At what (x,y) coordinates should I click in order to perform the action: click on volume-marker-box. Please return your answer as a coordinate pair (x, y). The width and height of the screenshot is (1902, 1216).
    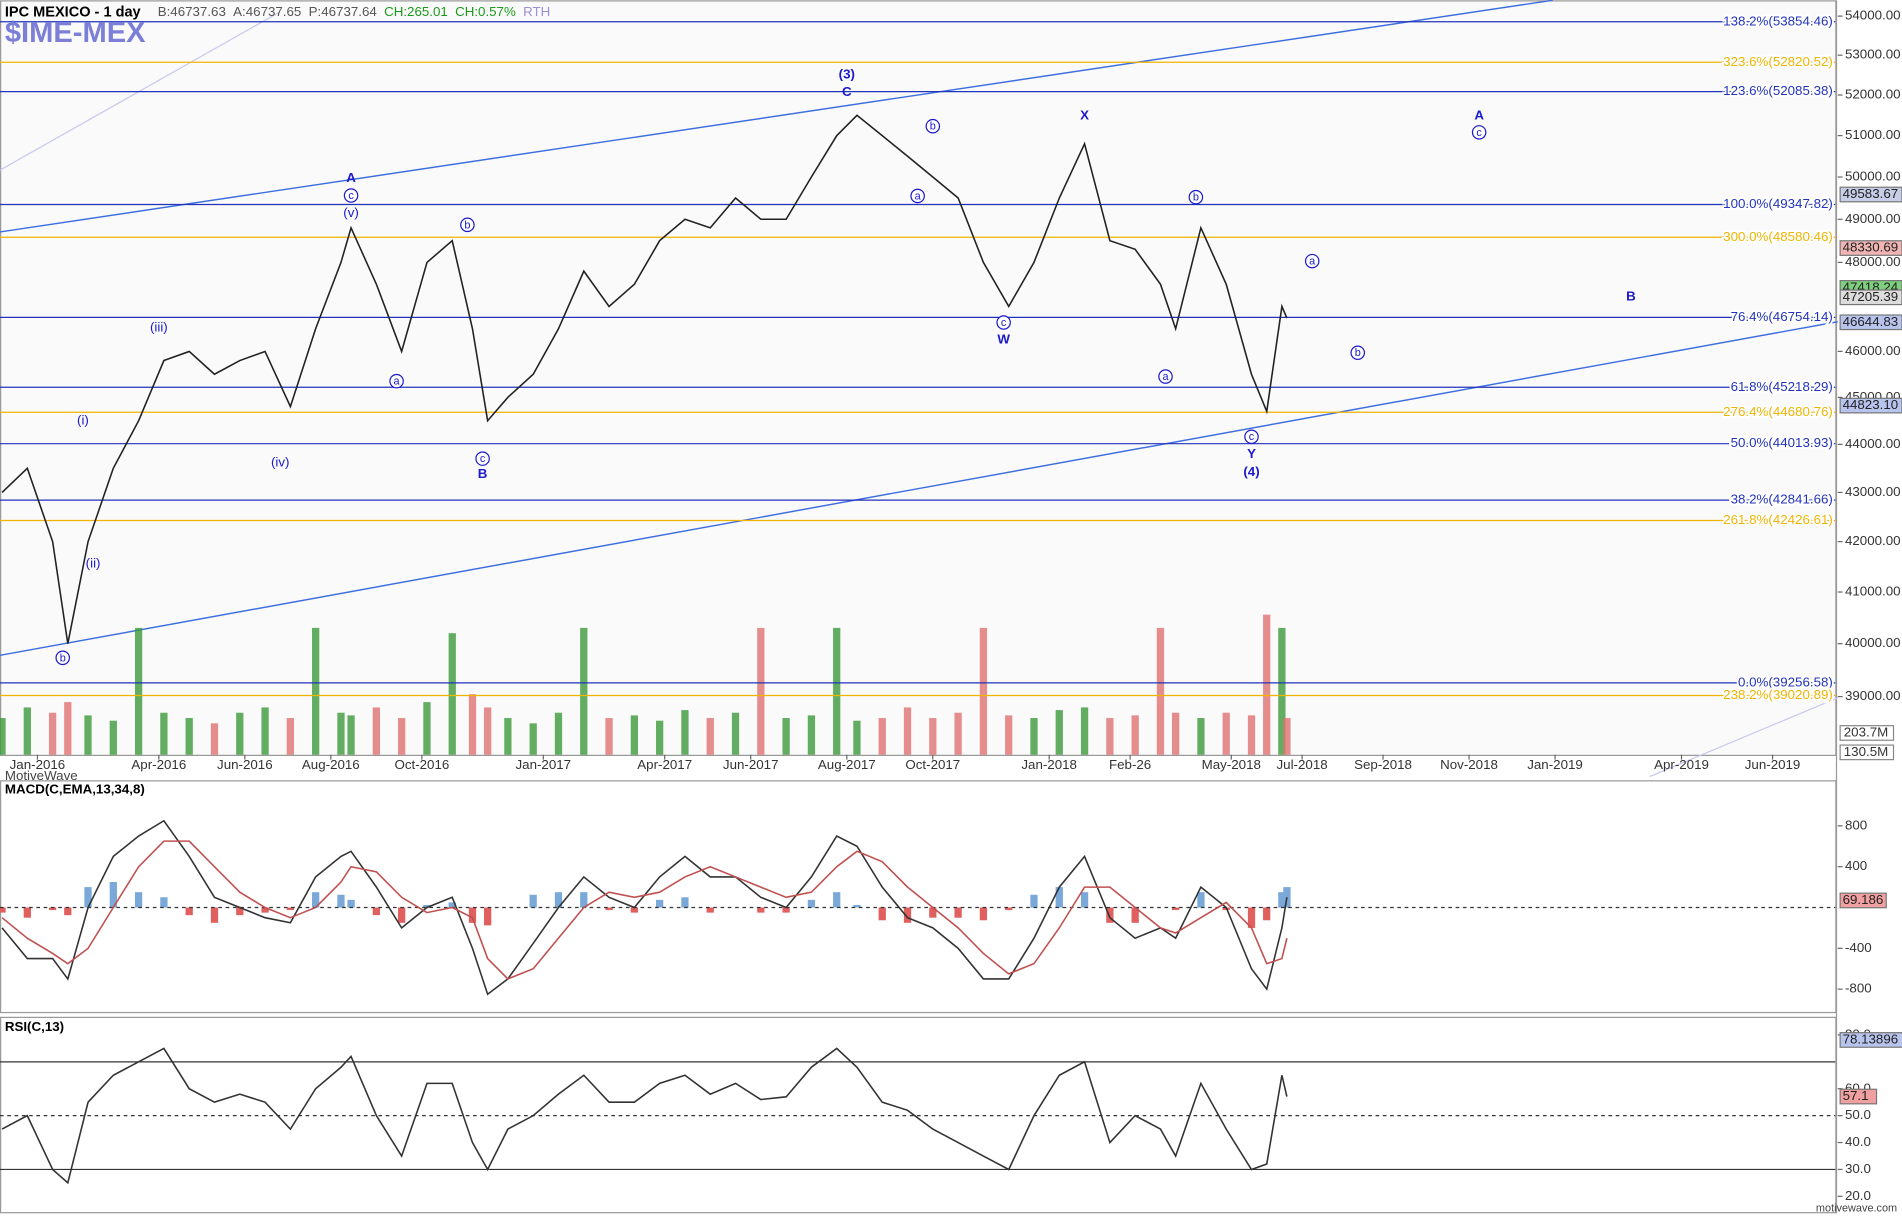
    Looking at the image, I should click on (1867, 752).